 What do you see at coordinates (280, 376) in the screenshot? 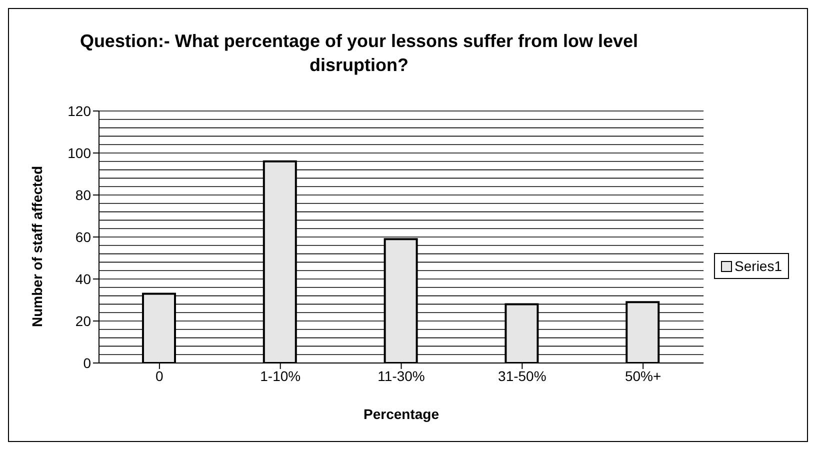
I see `x-tick-label: 1-10%` at bounding box center [280, 376].